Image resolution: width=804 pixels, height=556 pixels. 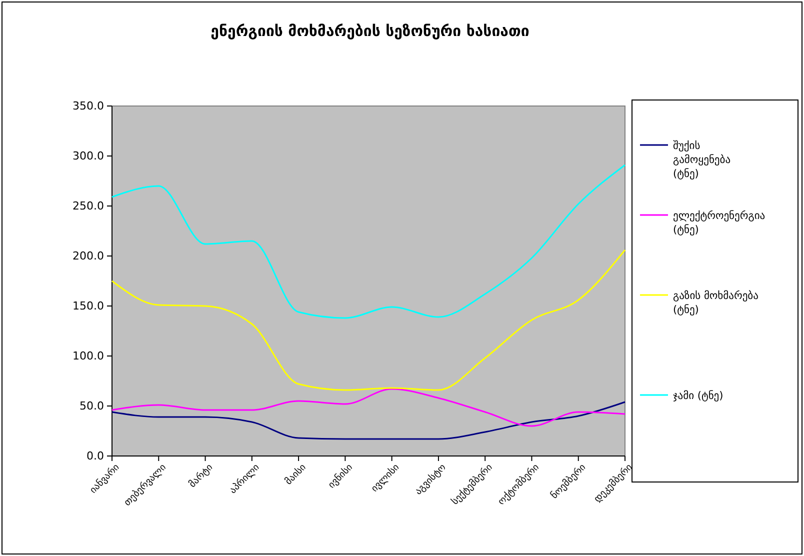 What do you see at coordinates (88, 306) in the screenshot?
I see `y-tick-label: 150.0` at bounding box center [88, 306].